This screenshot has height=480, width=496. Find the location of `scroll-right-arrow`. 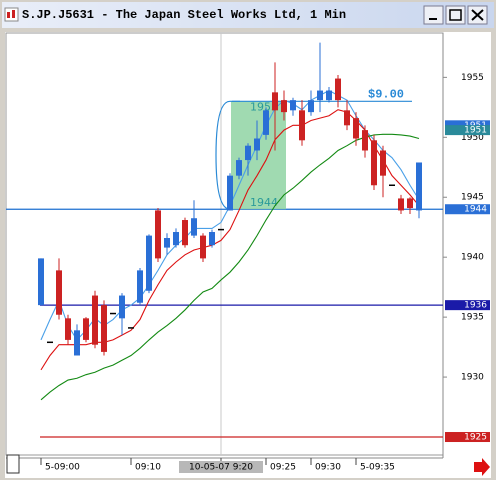

scroll-right-arrow is located at coordinates (482, 467).